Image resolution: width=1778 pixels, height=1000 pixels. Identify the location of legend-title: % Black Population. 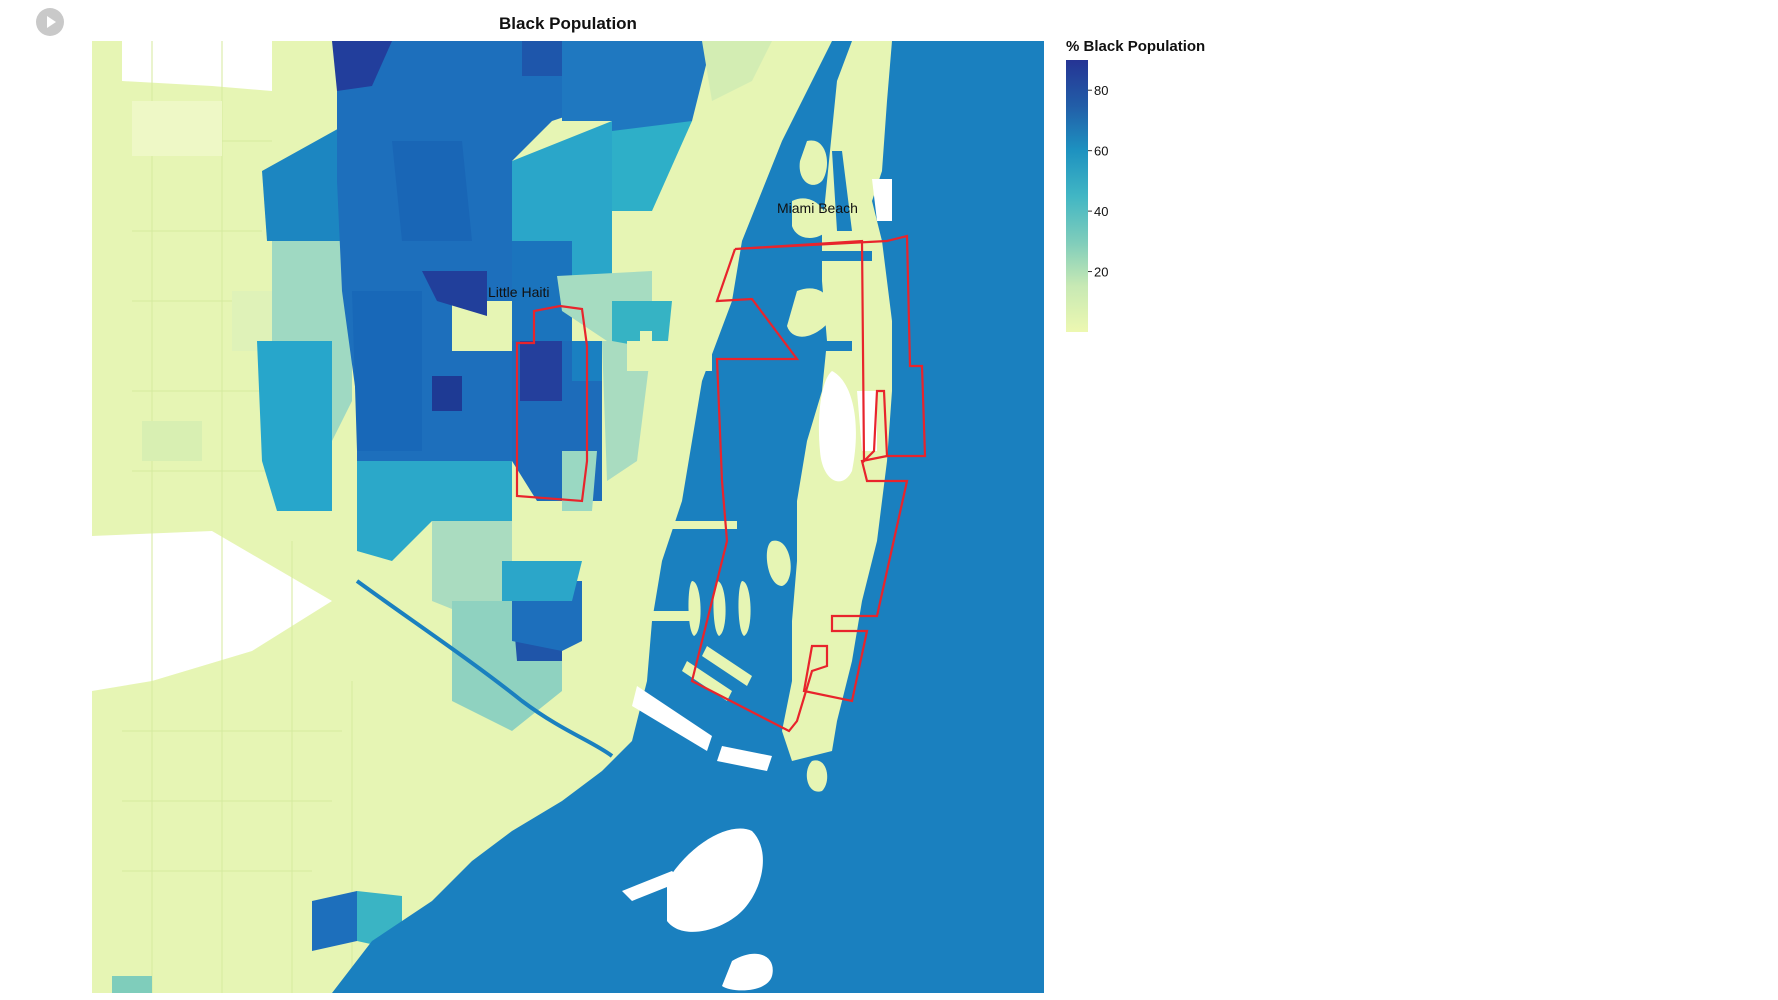
(1136, 46).